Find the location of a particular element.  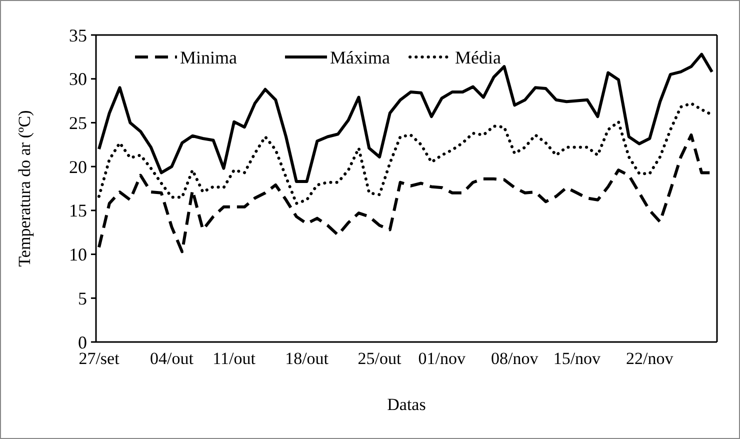

x-tick-label: 15/nov is located at coordinates (577, 358).